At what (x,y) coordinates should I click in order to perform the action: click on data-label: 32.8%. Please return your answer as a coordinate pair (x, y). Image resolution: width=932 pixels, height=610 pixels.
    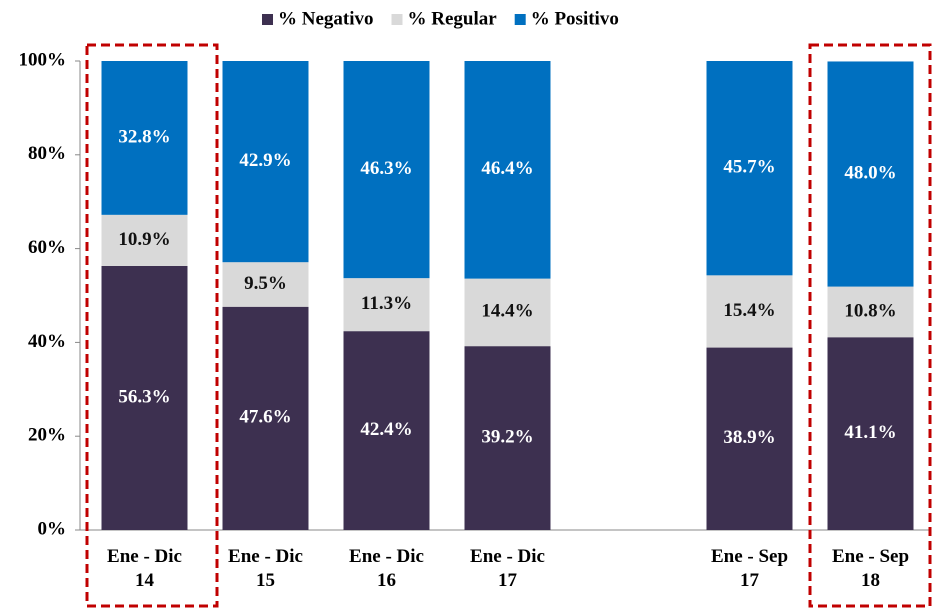
    Looking at the image, I should click on (144, 136).